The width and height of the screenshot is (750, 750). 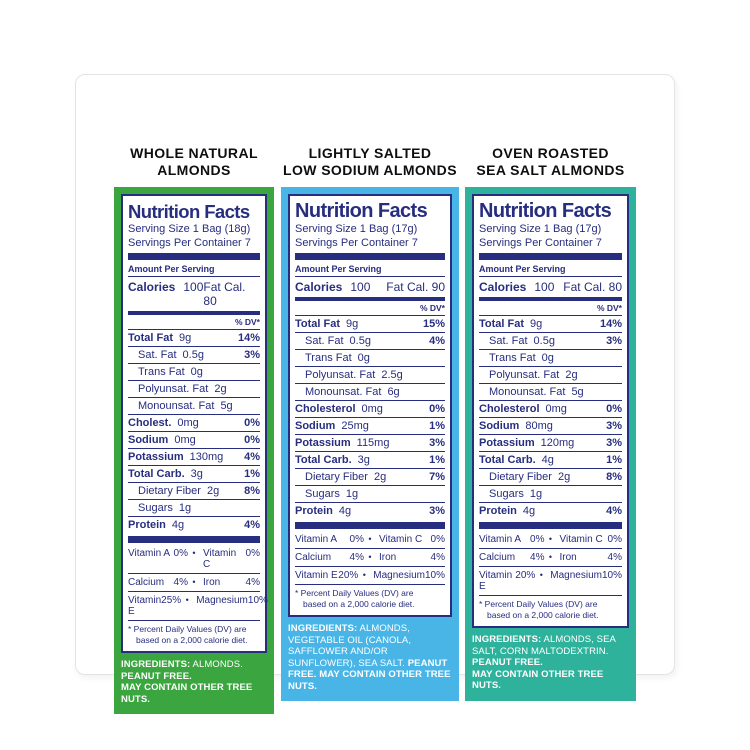 I want to click on nutrient-name: Total Fat, so click(x=151, y=338).